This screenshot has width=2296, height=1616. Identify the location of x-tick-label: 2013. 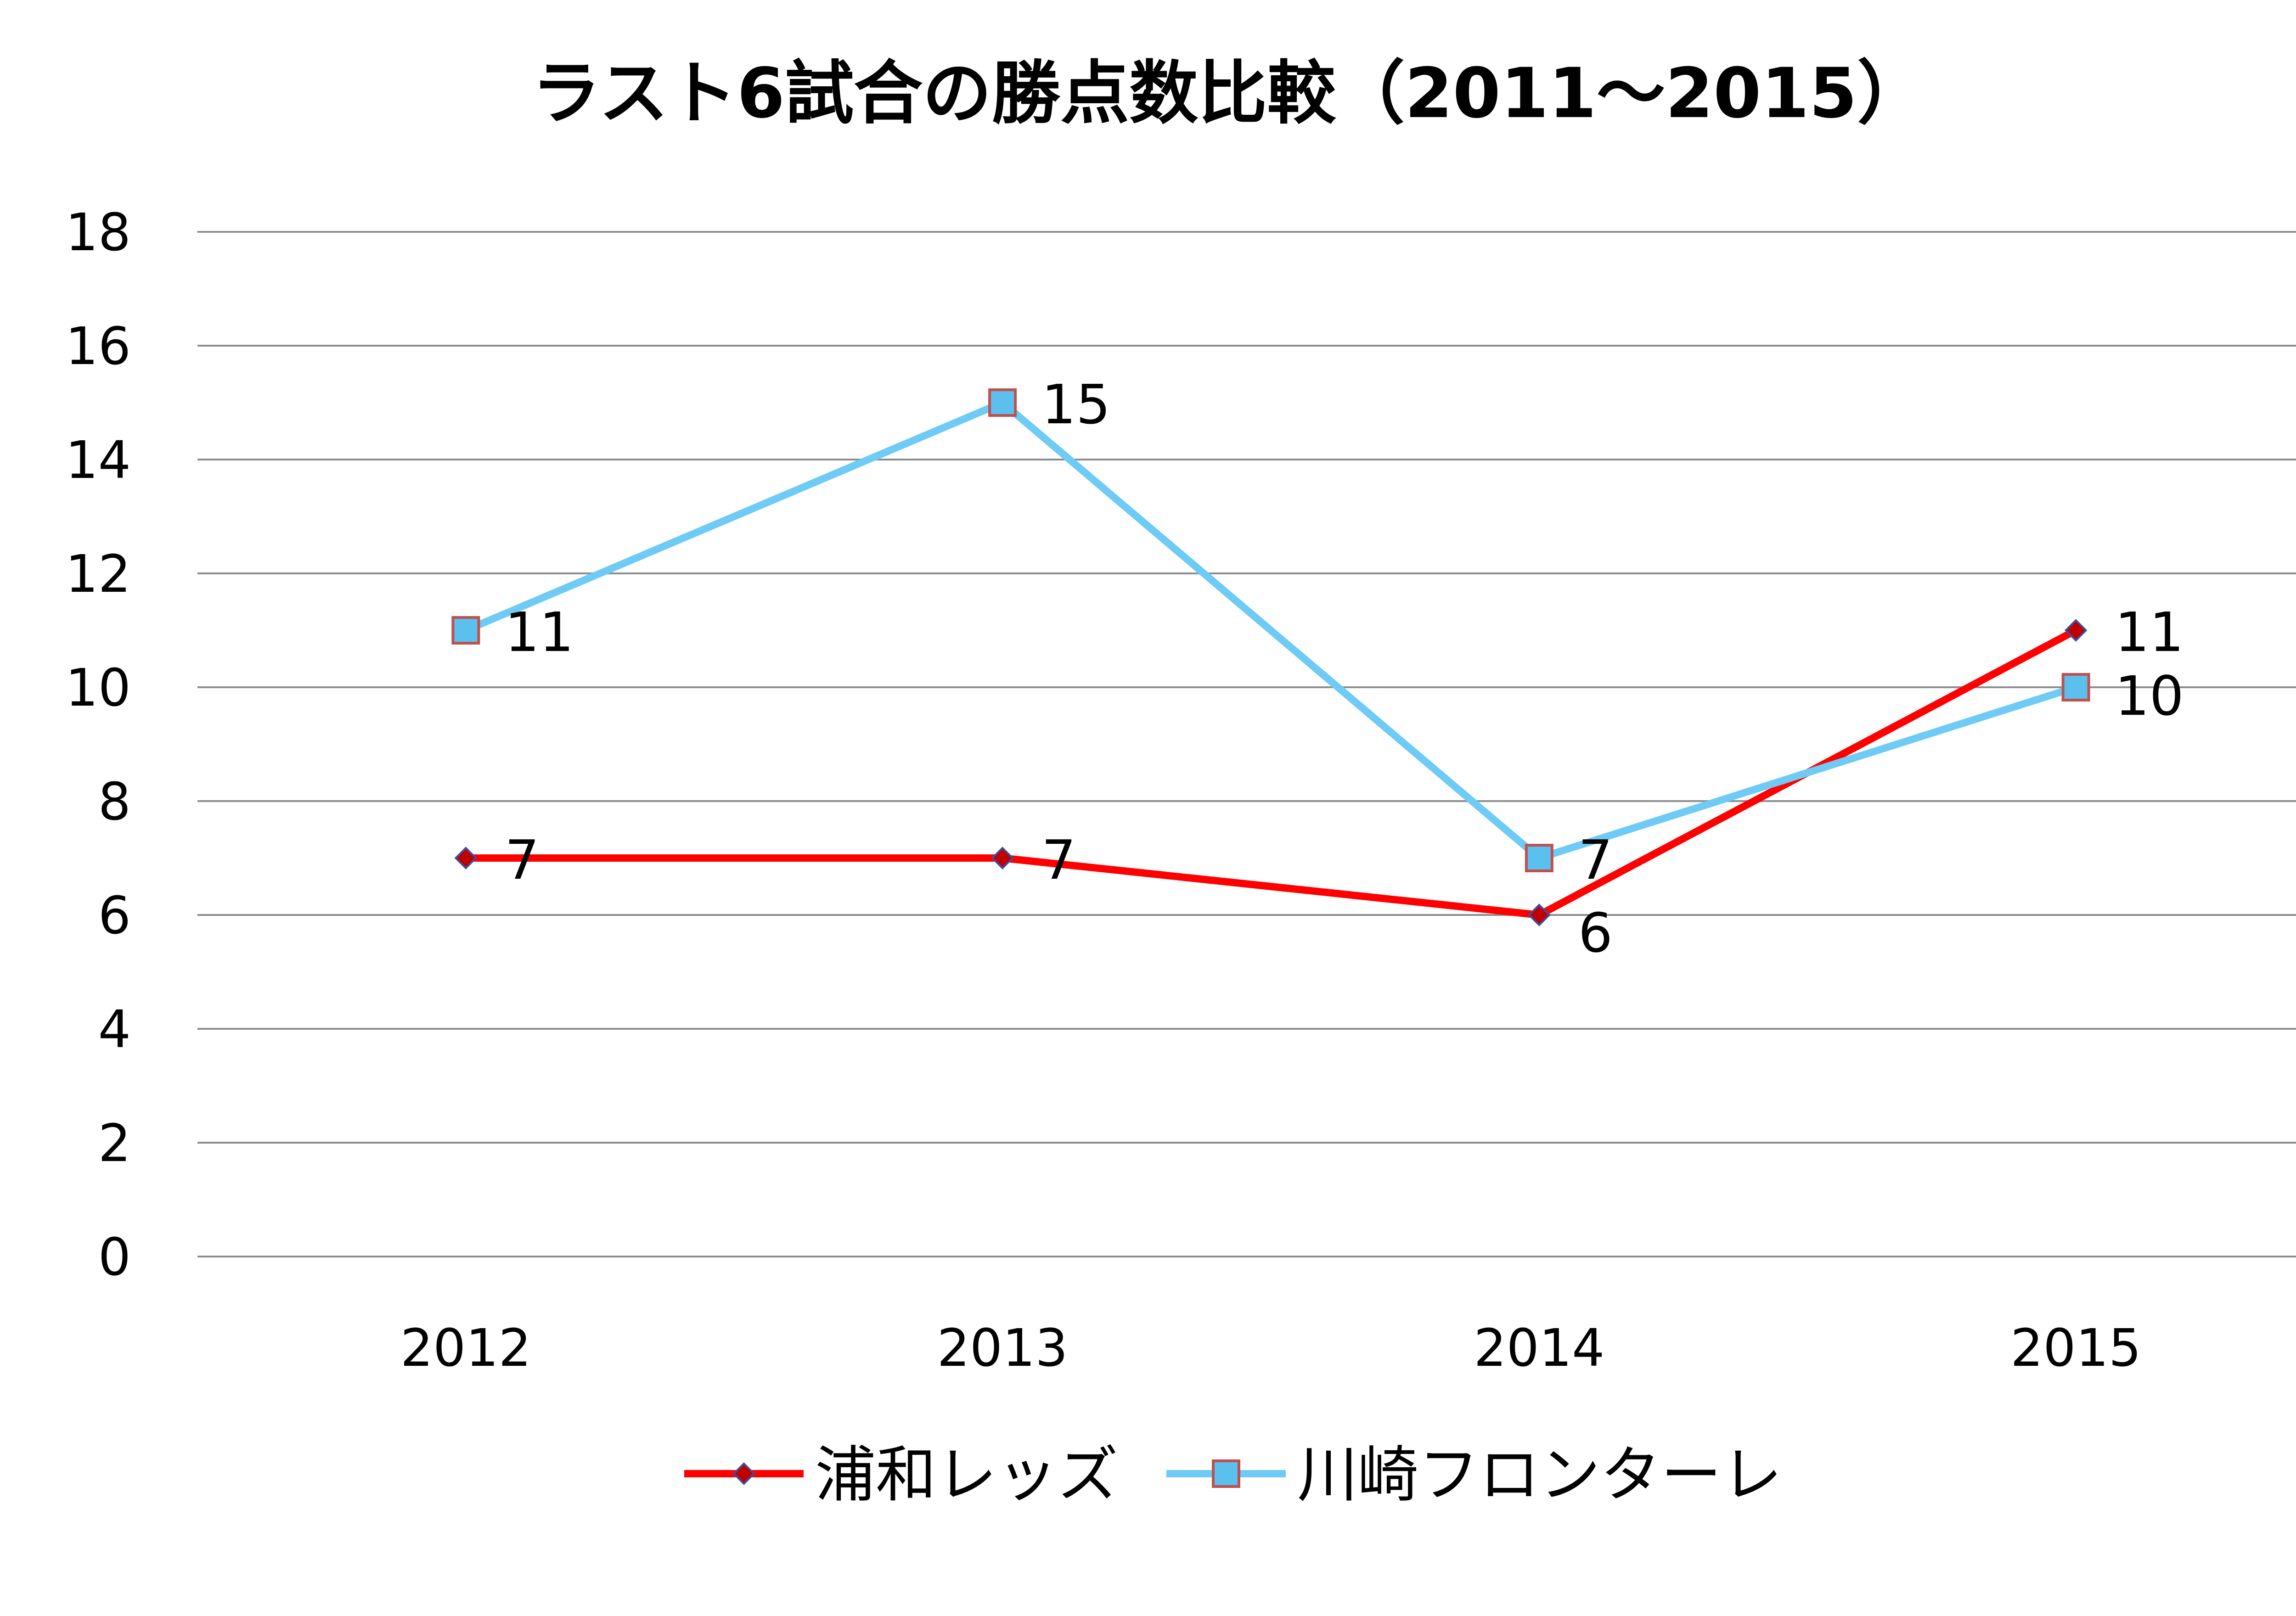
(1003, 1349).